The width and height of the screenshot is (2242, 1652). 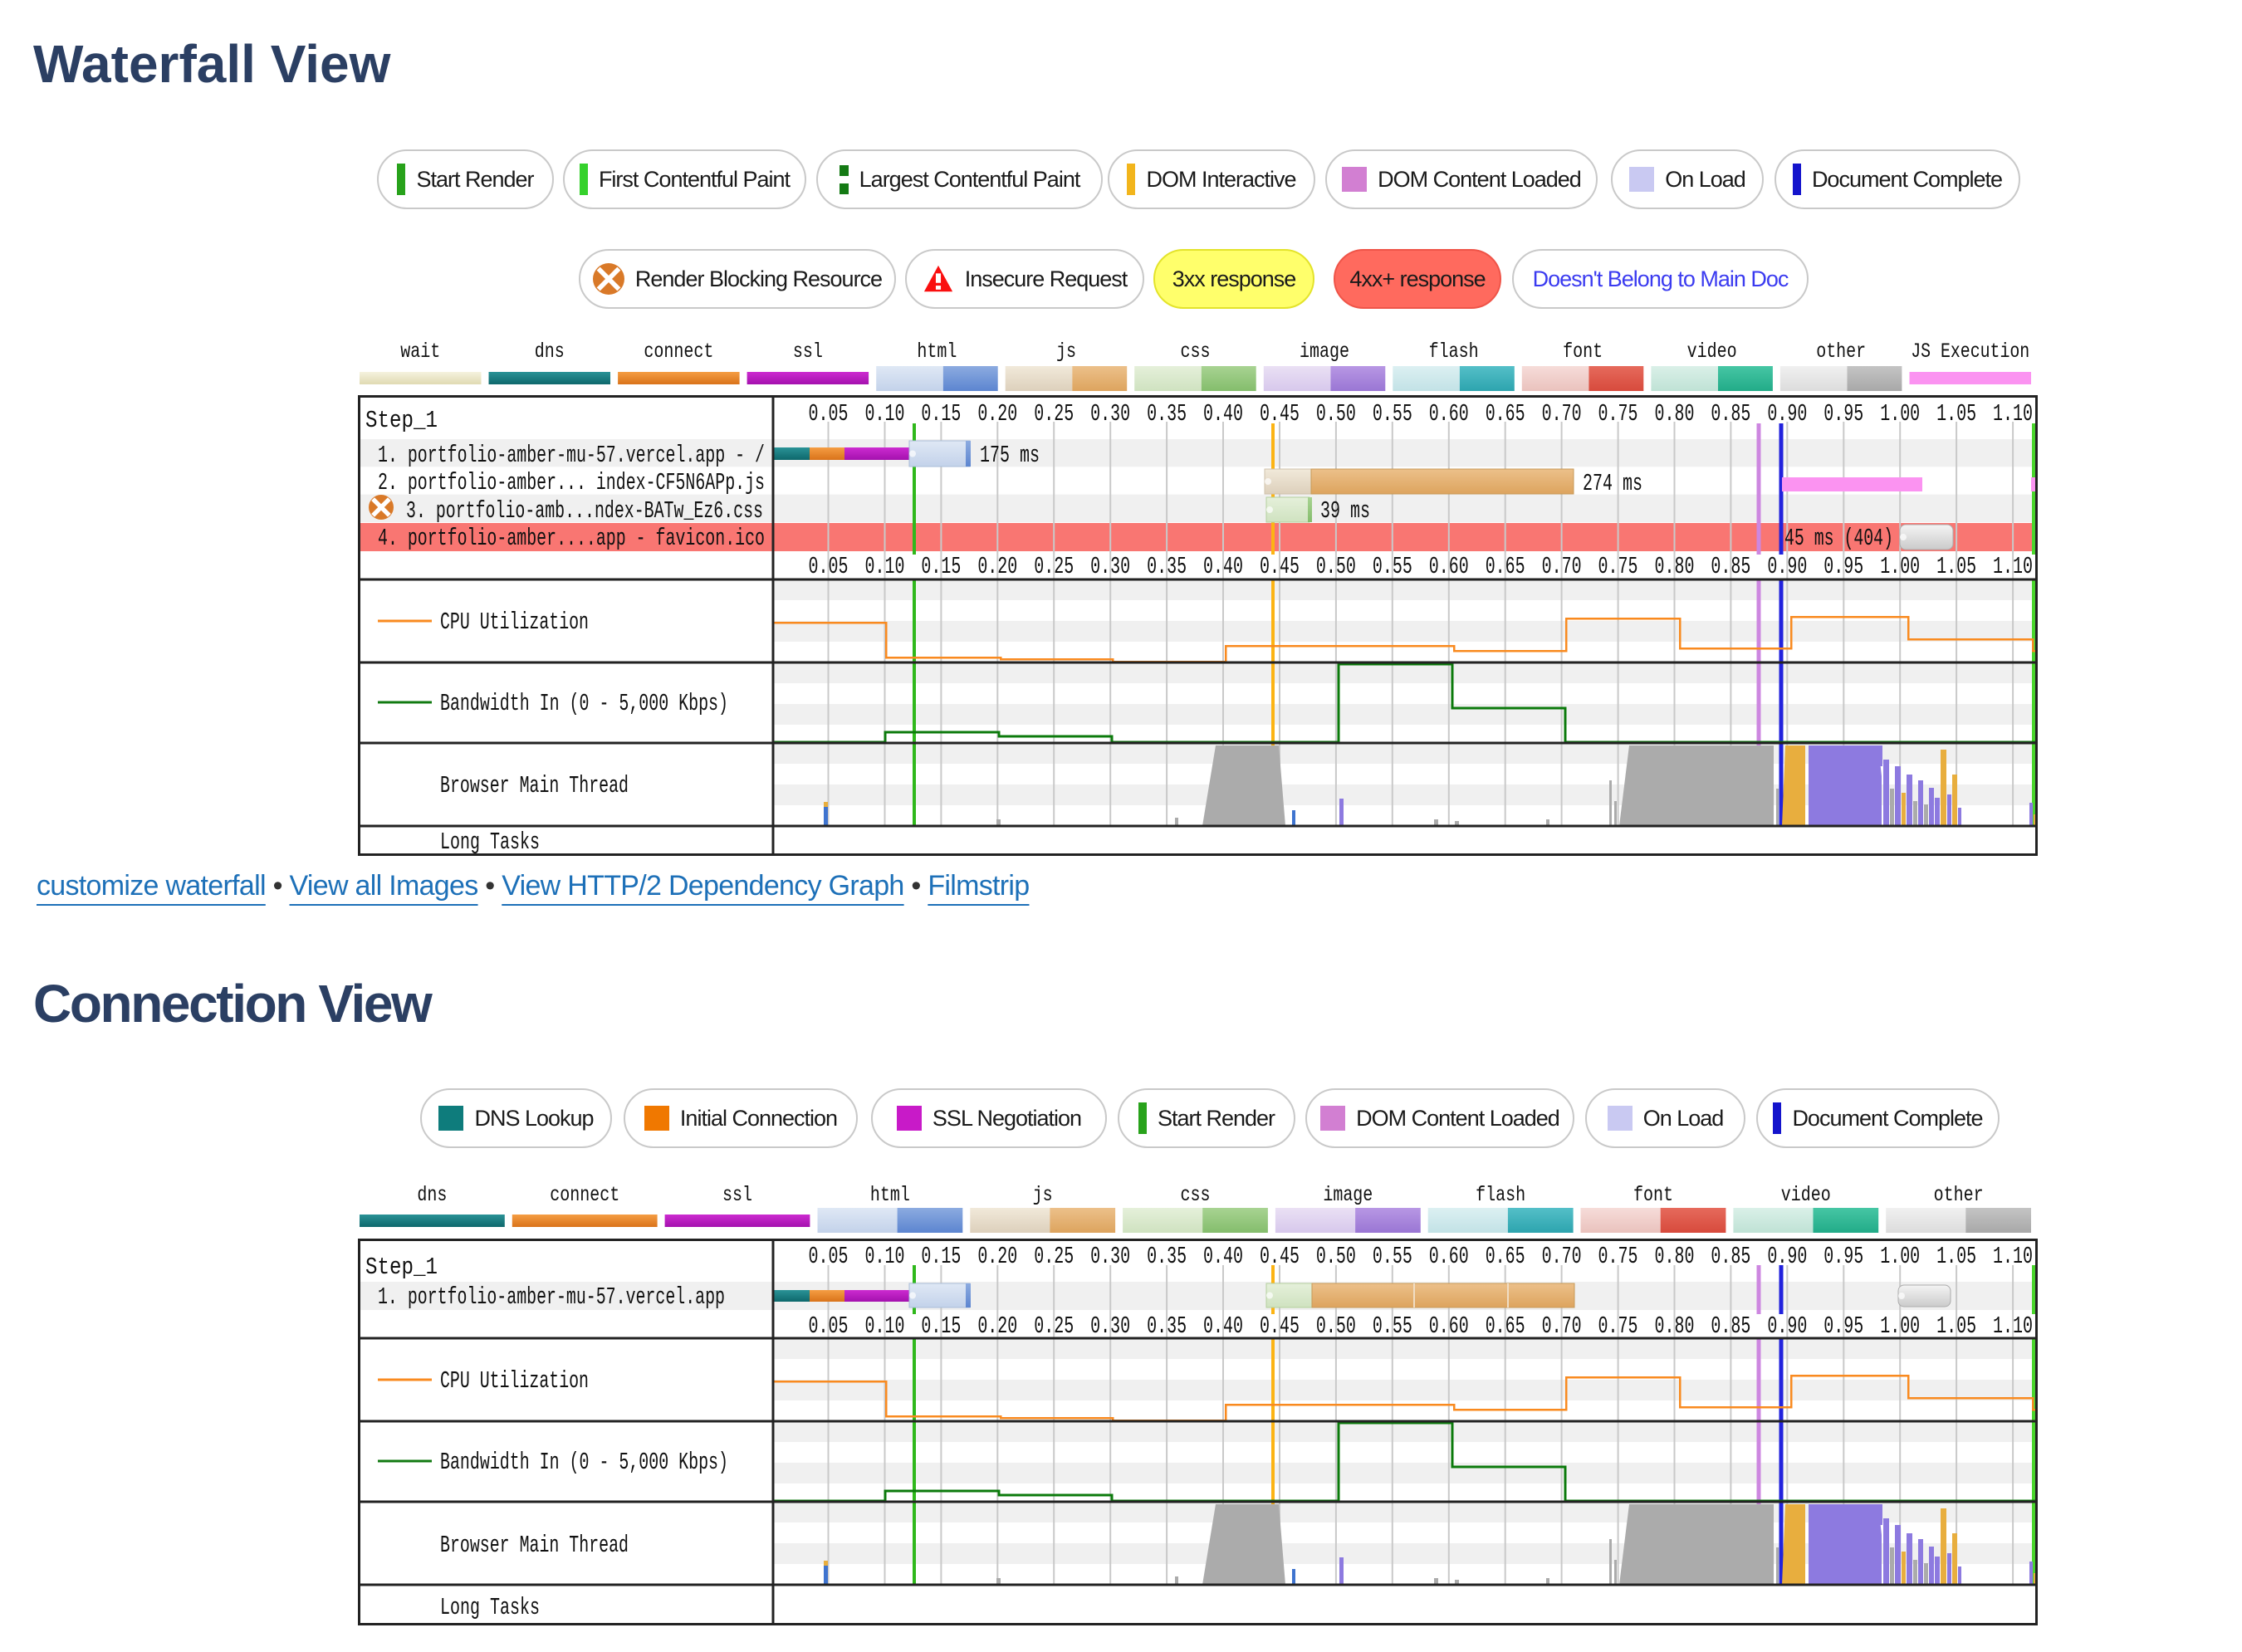 What do you see at coordinates (551, 1297) in the screenshot?
I see `svg-text:1. portfolio-amber-mu-57.verce: 1. portfolio-amber-mu-57.vercel.app` at bounding box center [551, 1297].